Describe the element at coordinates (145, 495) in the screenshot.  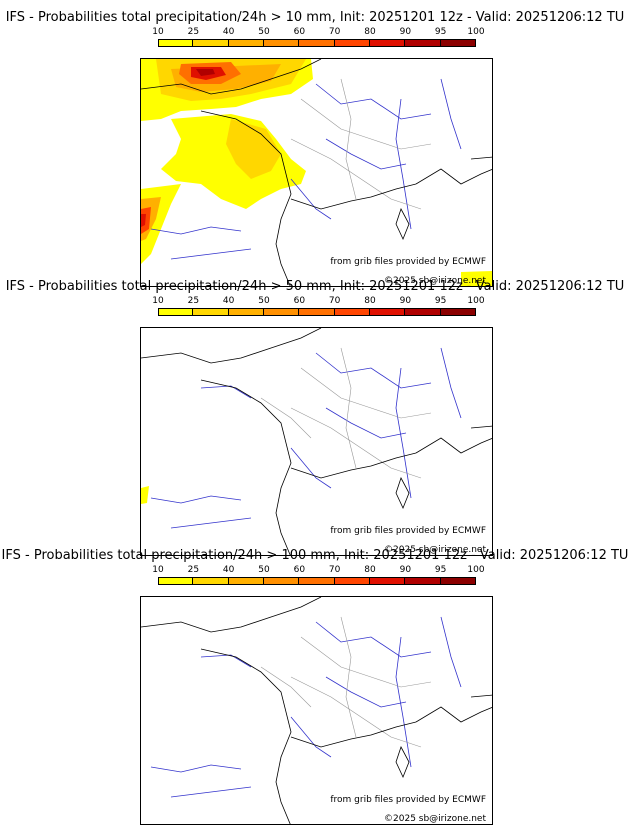
I see `precip-shading` at that location.